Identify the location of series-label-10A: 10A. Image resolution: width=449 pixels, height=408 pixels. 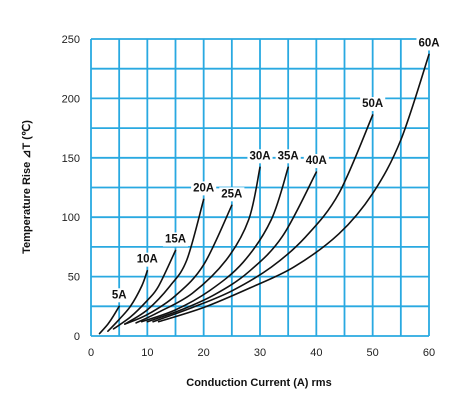
(147, 260).